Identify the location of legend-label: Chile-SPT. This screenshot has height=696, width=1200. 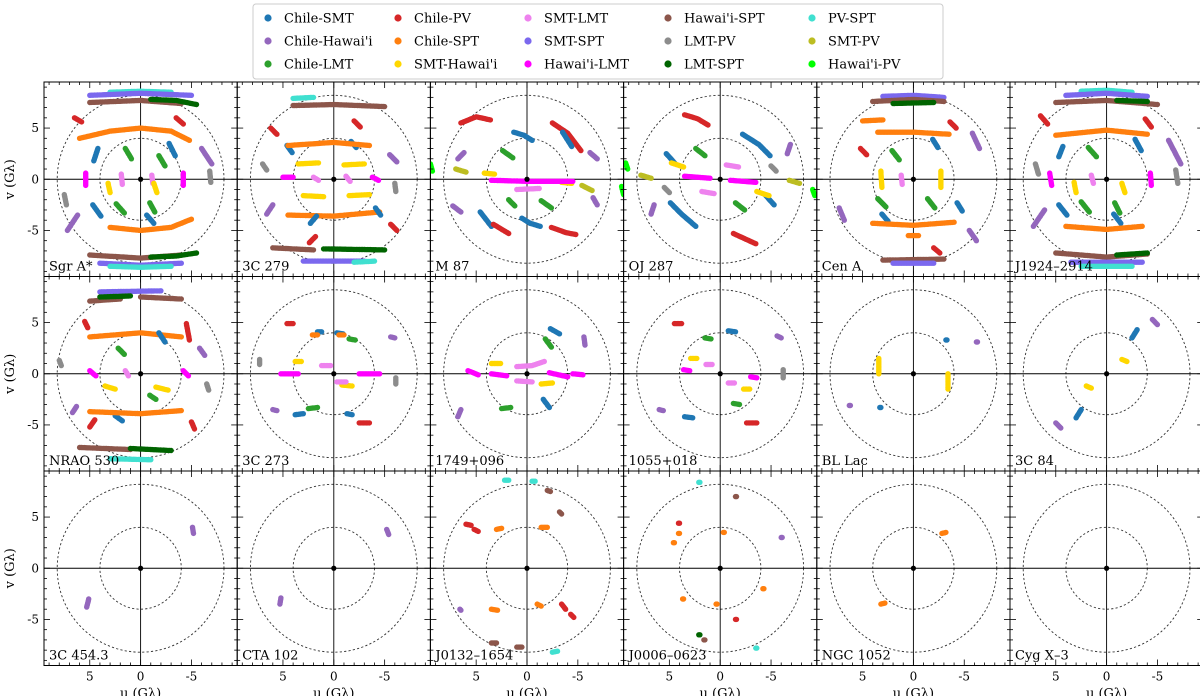
(446, 42).